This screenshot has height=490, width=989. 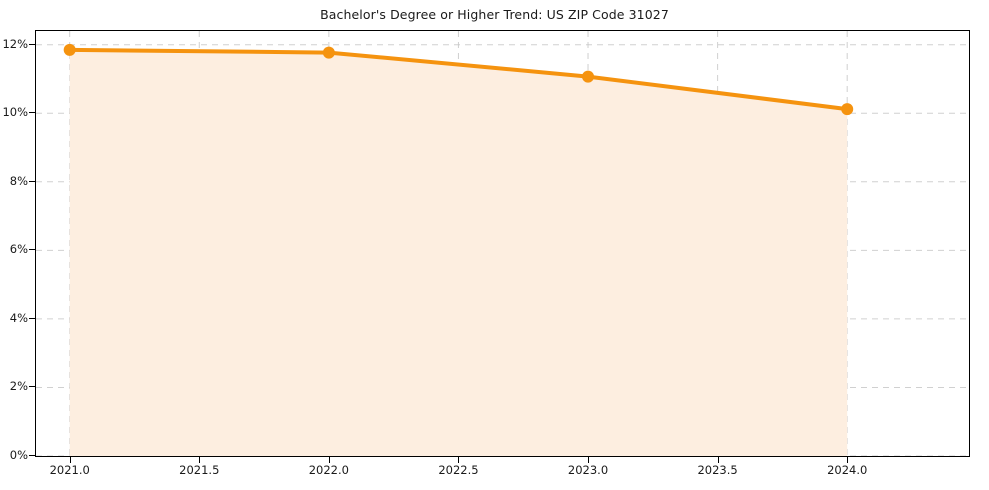 I want to click on x-axis-tick-label: 2021.0, so click(x=69, y=470).